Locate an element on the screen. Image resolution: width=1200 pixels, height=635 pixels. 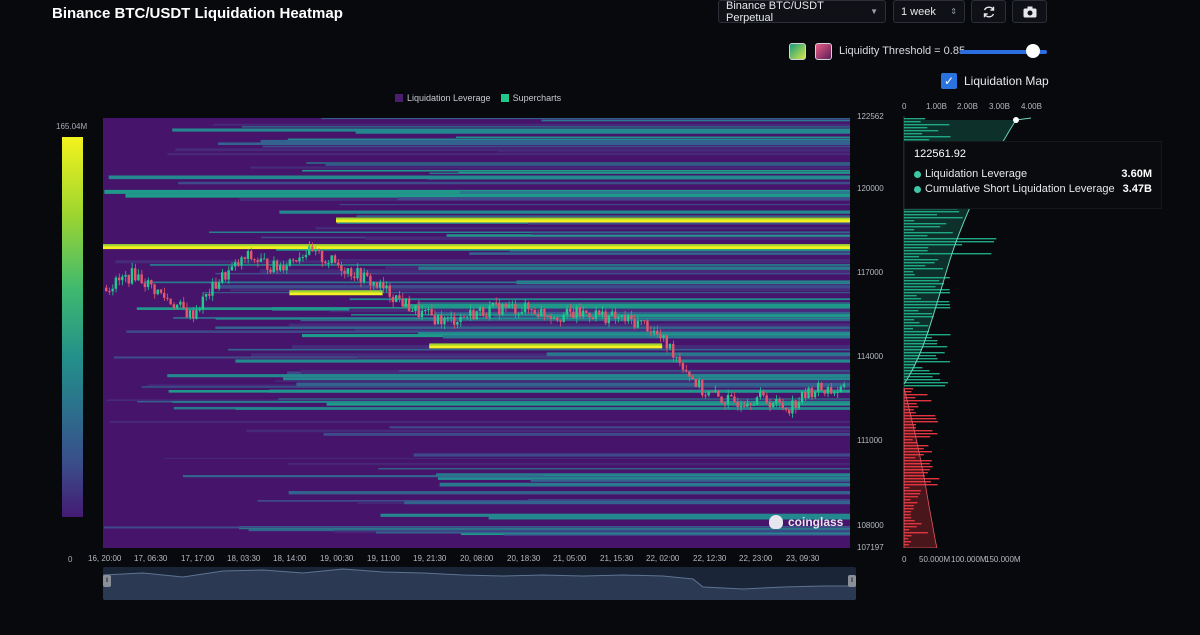
refresh-button is located at coordinates (988, 11).